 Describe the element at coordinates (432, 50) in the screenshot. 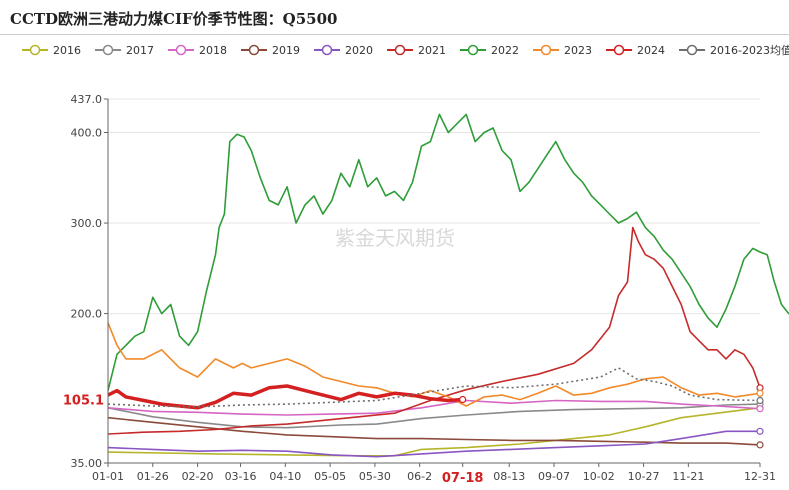

I see `legend-label: 2021` at that location.